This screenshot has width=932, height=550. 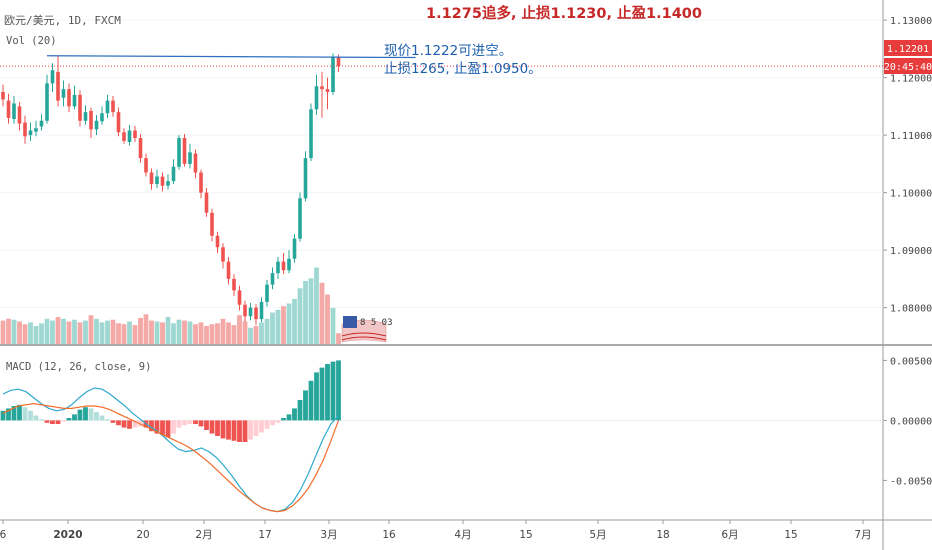 I want to click on macd-indicator-label: MACD (12, 26, close, 9), so click(x=78, y=367).